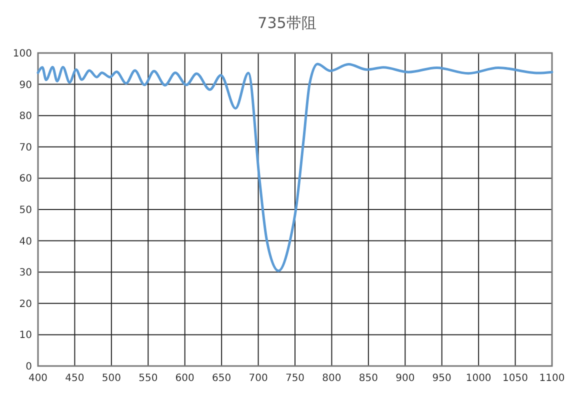 The image size is (574, 396). I want to click on y-tick-label: 100, so click(22, 54).